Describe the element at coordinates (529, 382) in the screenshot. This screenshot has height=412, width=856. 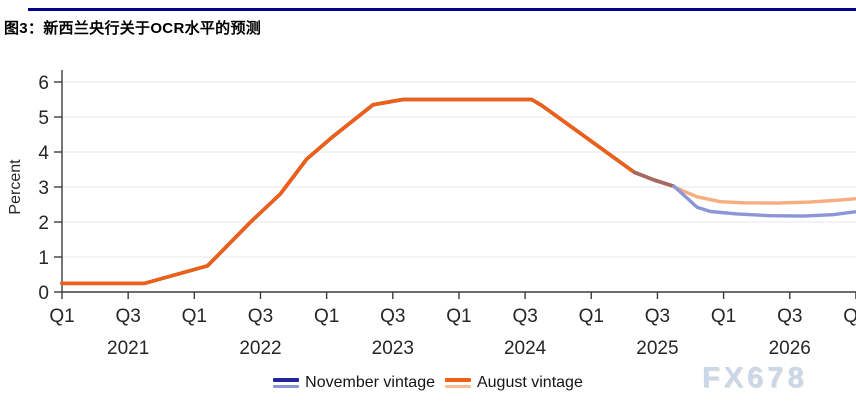
I see `legend-label-august: August vintage` at that location.